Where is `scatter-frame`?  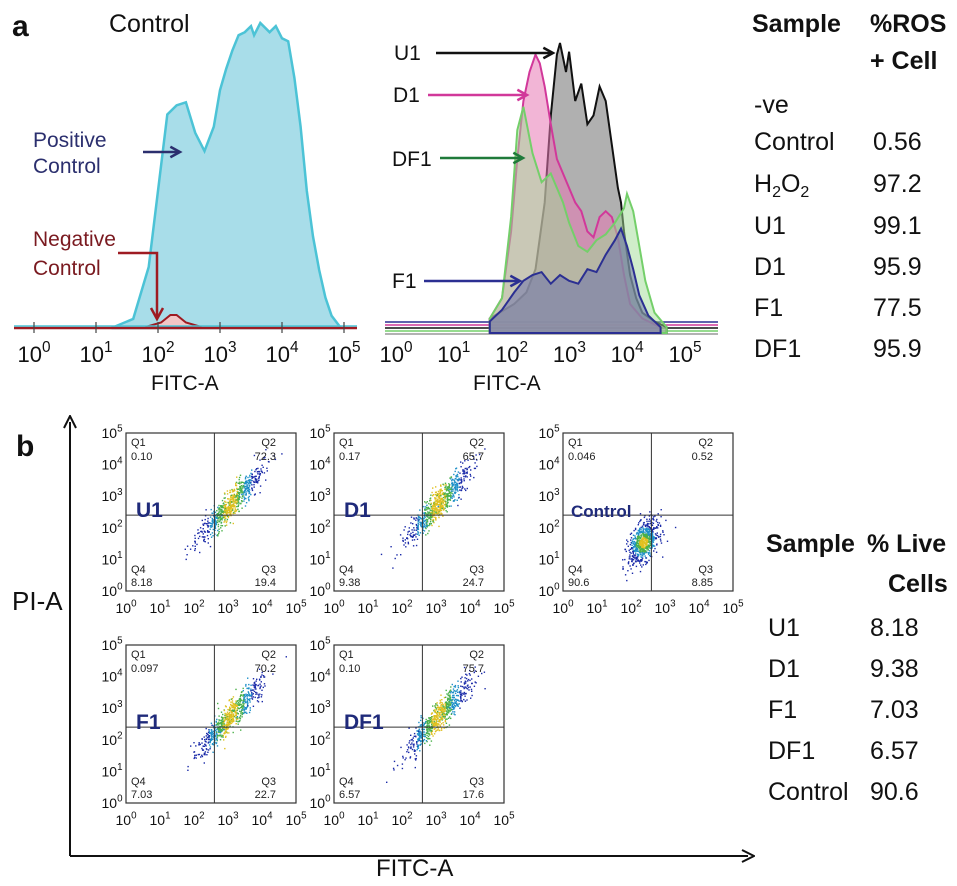
scatter-frame is located at coordinates (211, 512).